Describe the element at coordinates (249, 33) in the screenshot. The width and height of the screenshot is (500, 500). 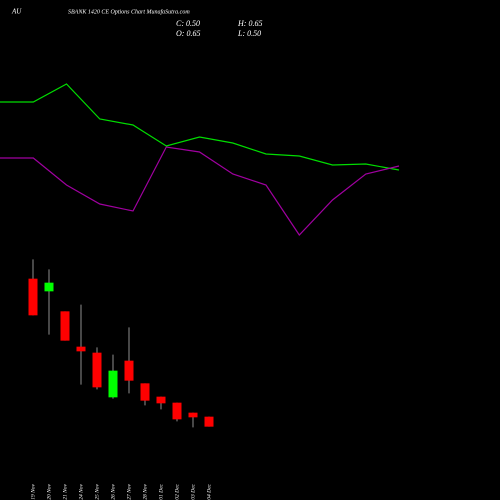
I see `low-text: L: 0.50` at that location.